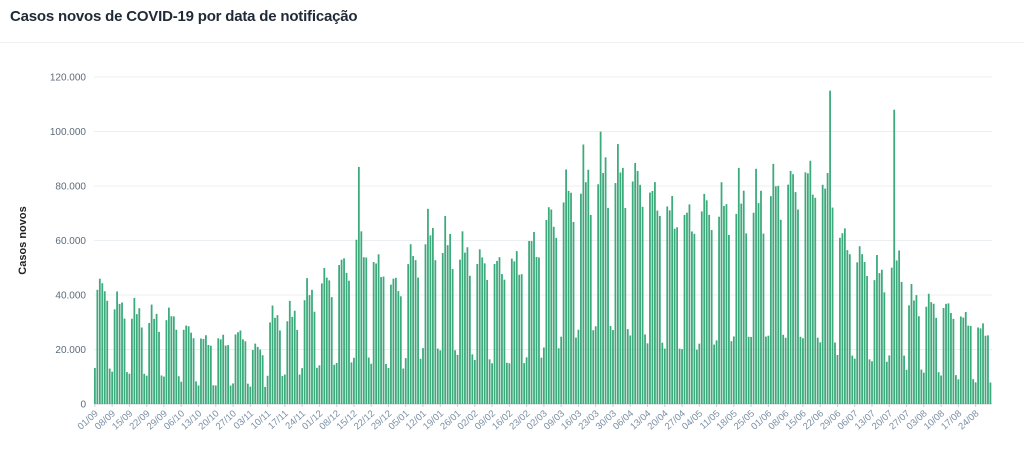 This screenshot has width=1024, height=452. I want to click on y-tick-label: 60.000, so click(70, 241).